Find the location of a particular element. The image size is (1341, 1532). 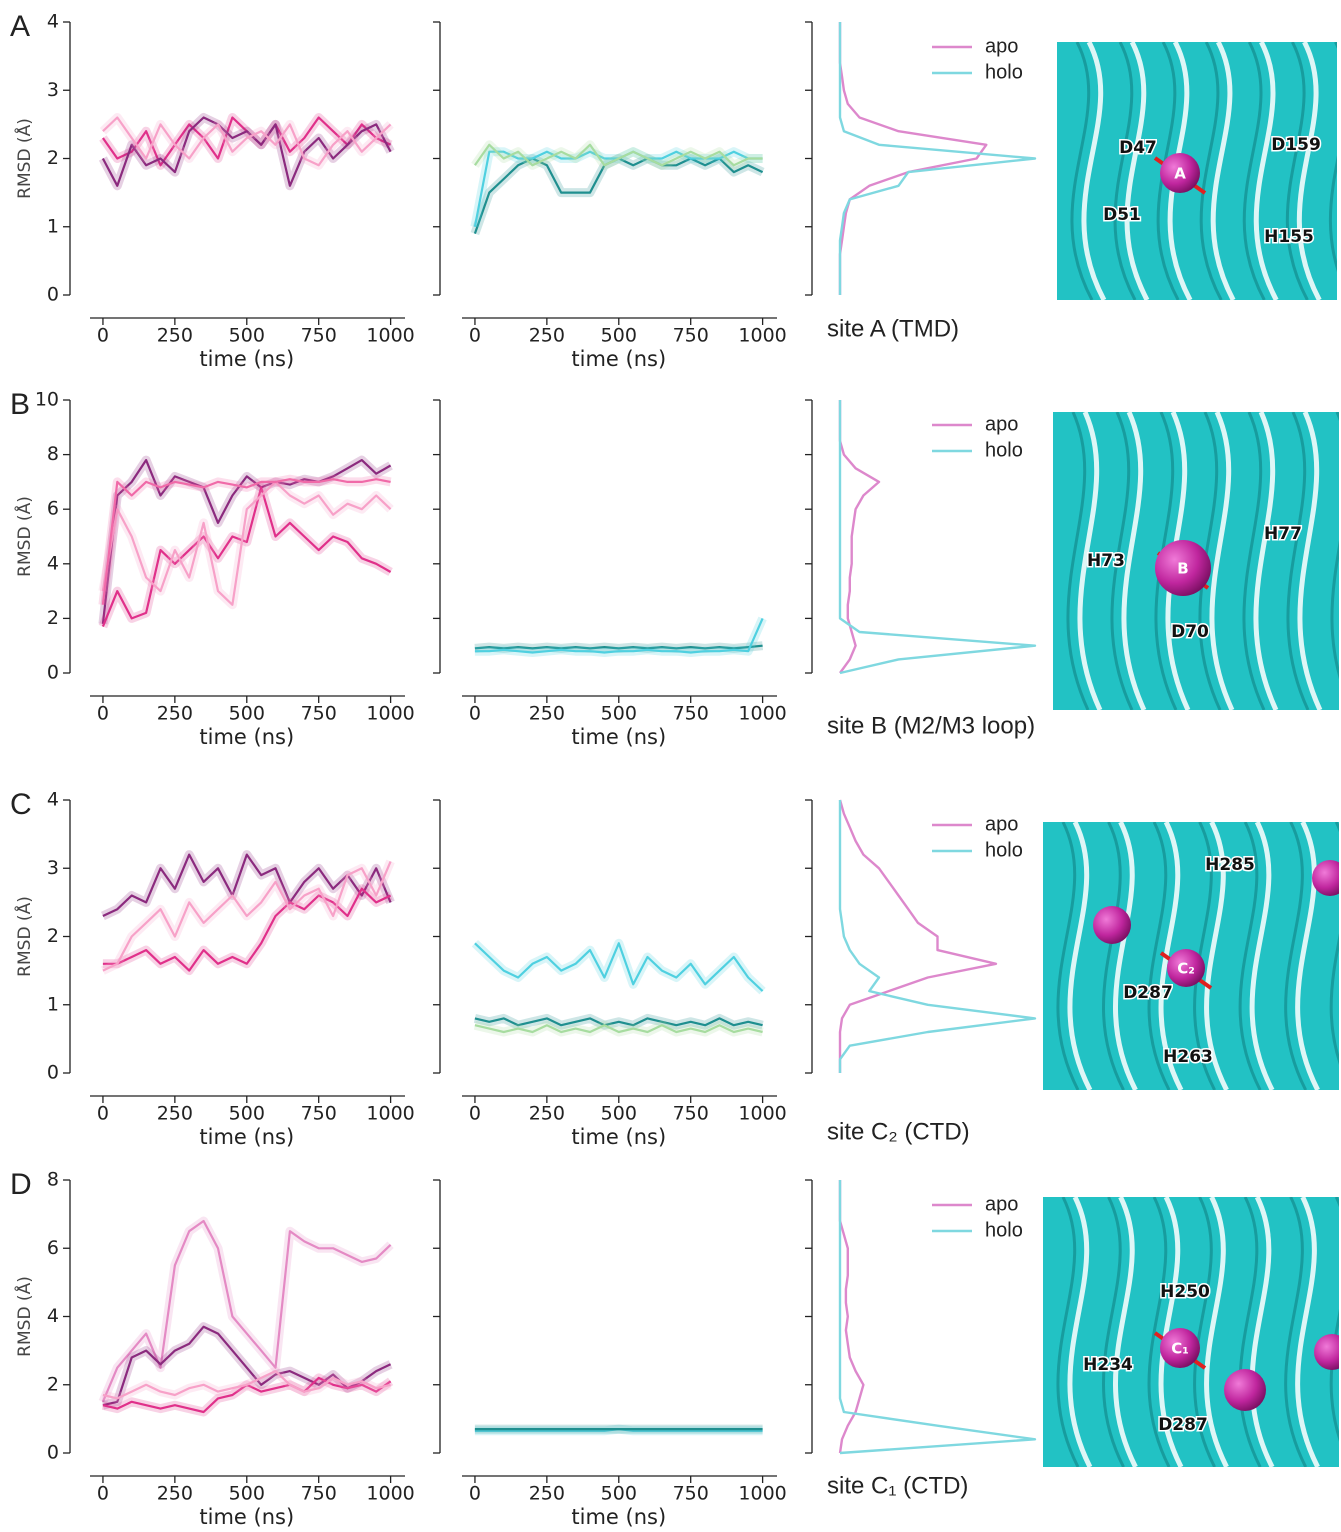

residue-label: D51 is located at coordinates (1122, 215).